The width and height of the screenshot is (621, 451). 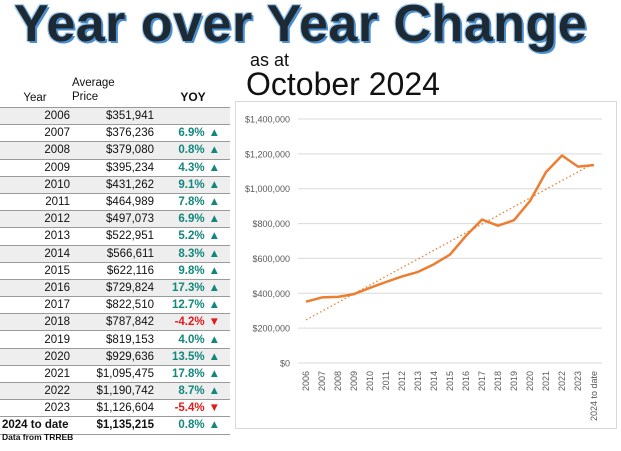 What do you see at coordinates (115, 236) in the screenshot?
I see `table-row: 2013 $522,951 5.2% ▲` at bounding box center [115, 236].